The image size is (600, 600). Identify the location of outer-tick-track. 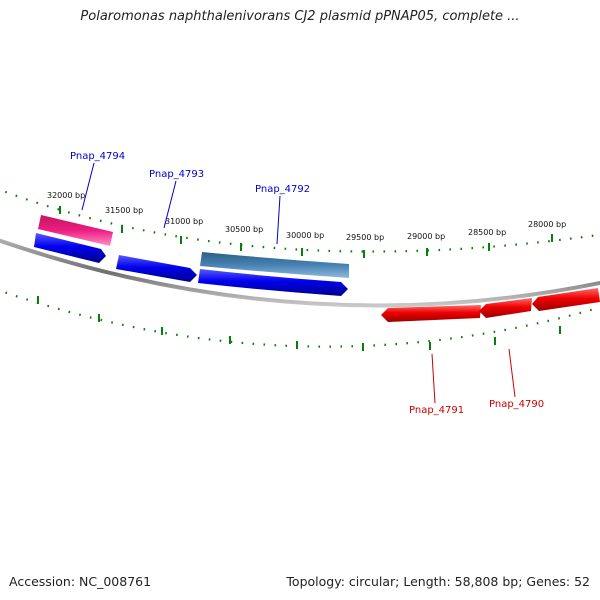
(300, 220).